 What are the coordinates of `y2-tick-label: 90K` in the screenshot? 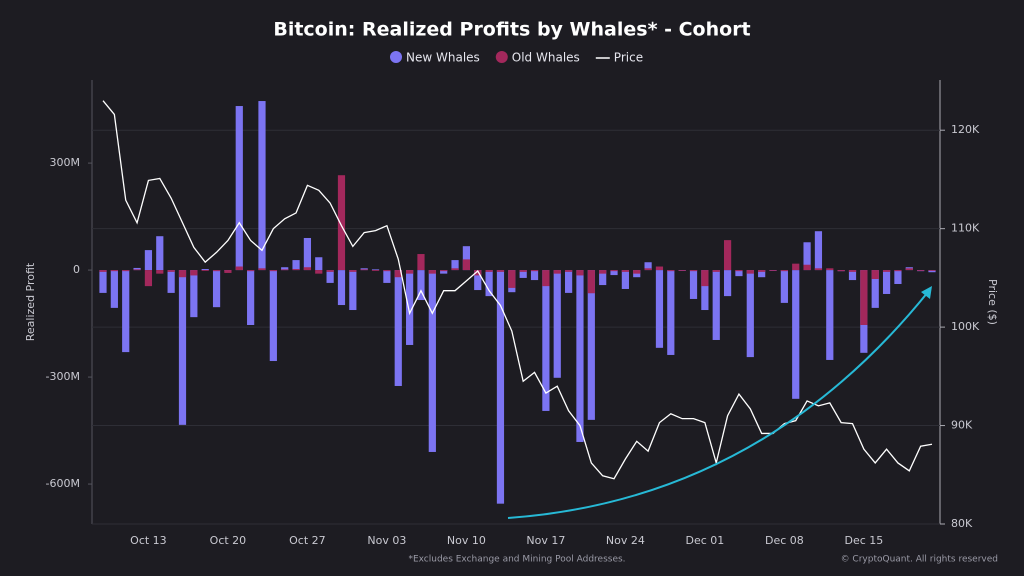 It's located at (962, 425).